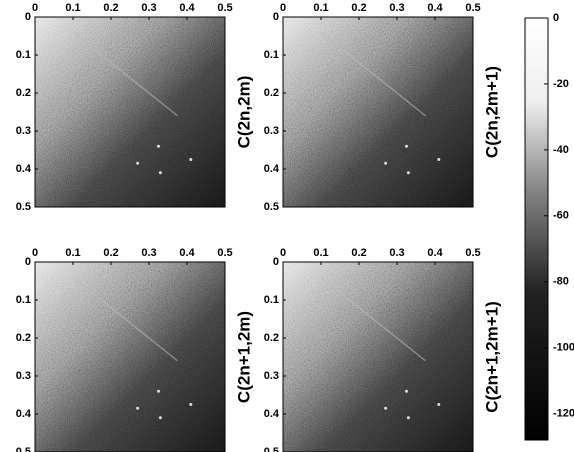 The image size is (574, 452). What do you see at coordinates (561, 216) in the screenshot?
I see `colorbar-tick-label: -60` at bounding box center [561, 216].